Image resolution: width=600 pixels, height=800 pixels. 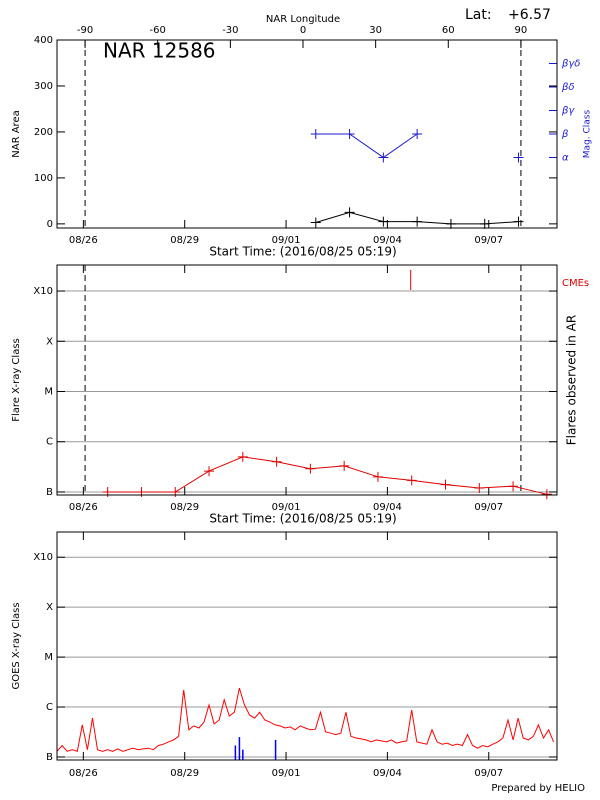 I want to click on lat-value: +6.57, so click(x=529, y=15).